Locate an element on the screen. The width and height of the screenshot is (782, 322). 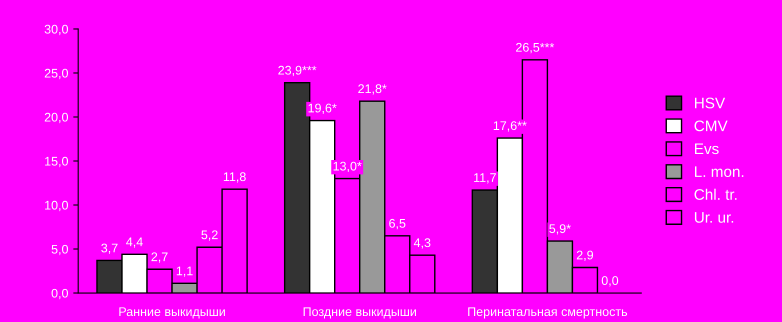
data-label: 5,2 is located at coordinates (209, 235).